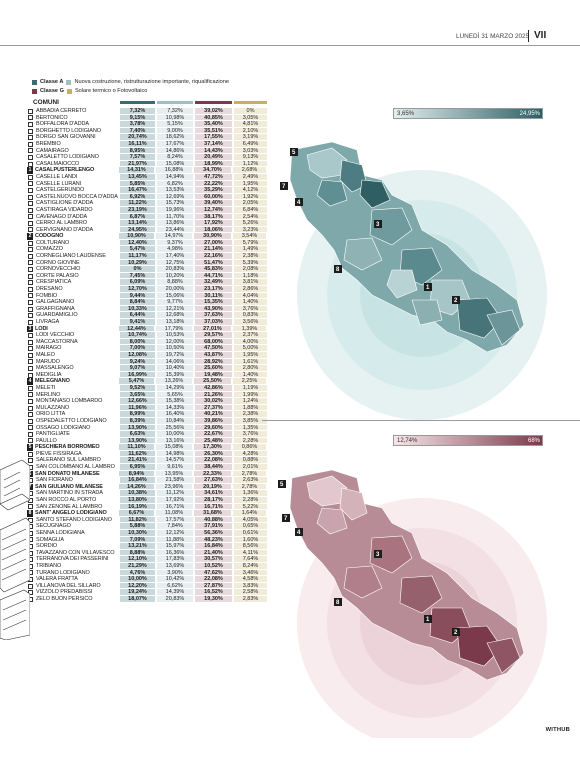  I want to click on table-row: San Fiorano 16,84% 21,58% 27,63% 2,63%, so click(149, 480).